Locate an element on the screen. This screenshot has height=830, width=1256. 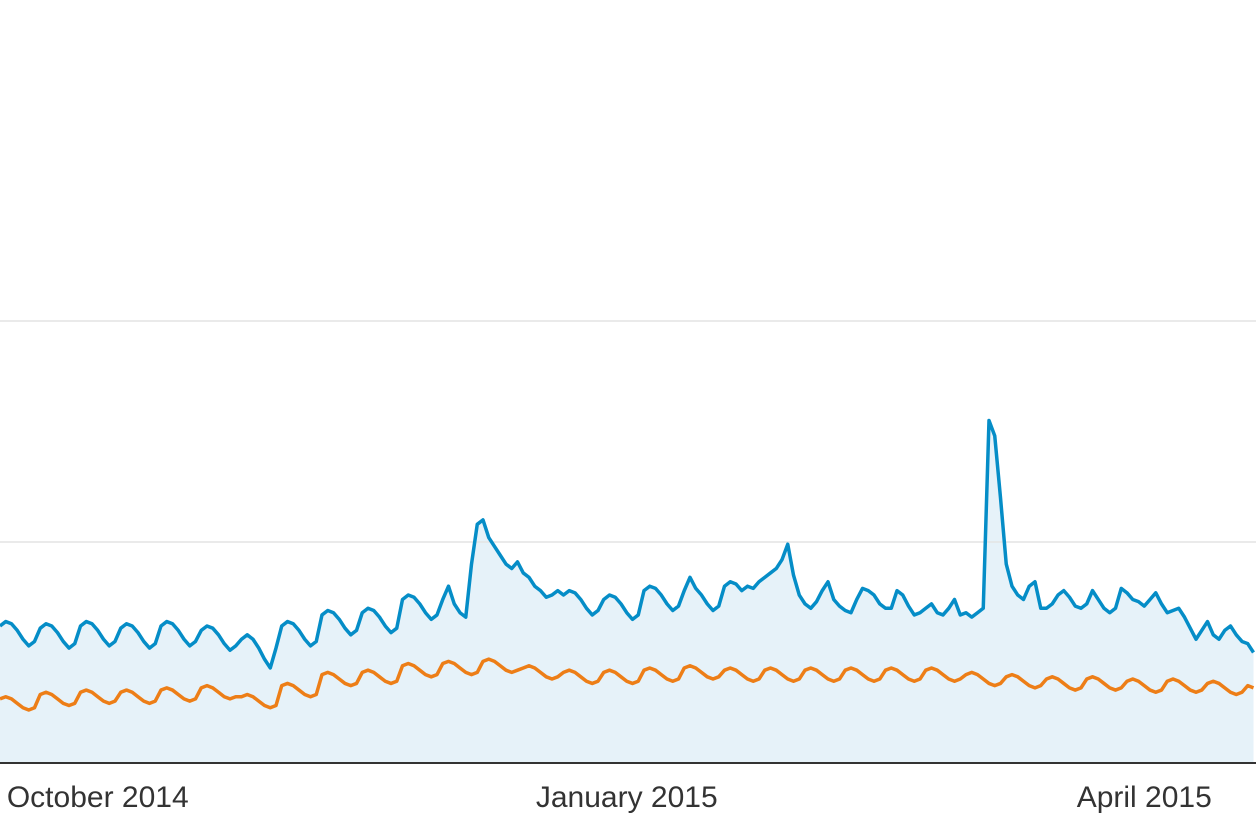
x-tick-label: January 2015 is located at coordinates (627, 797).